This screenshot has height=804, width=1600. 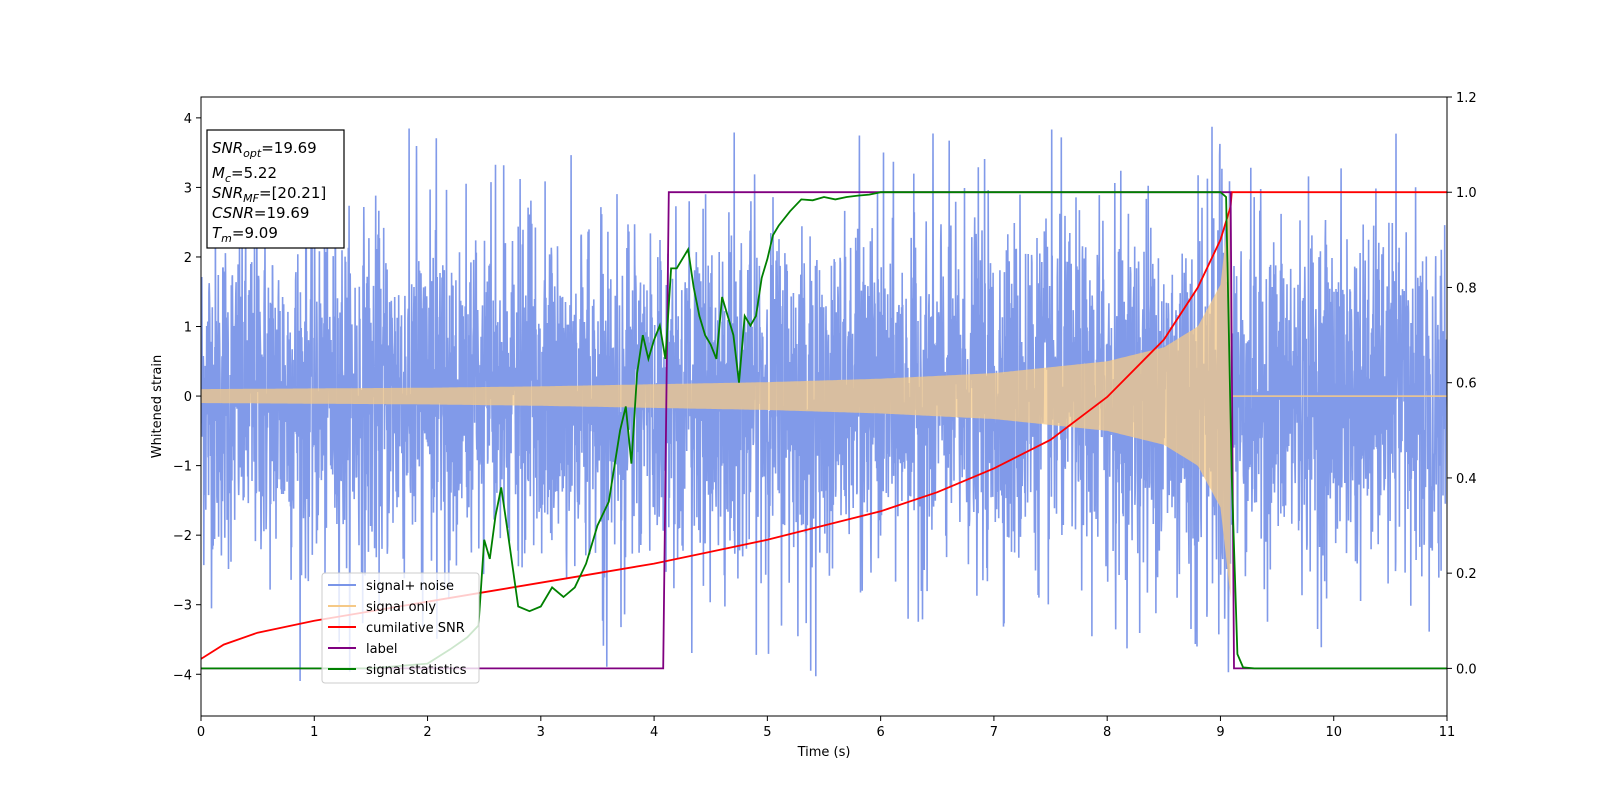 What do you see at coordinates (410, 586) in the screenshot?
I see `legend-label: signal+ noise` at bounding box center [410, 586].